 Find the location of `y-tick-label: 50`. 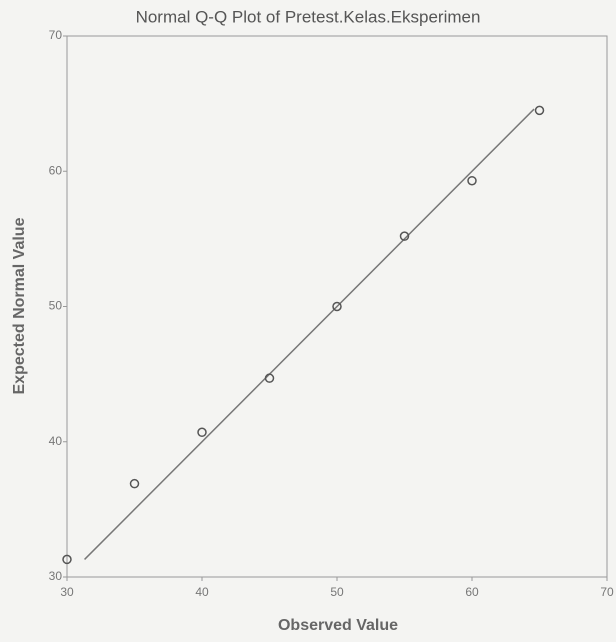

y-tick-label: 50 is located at coordinates (56, 306).